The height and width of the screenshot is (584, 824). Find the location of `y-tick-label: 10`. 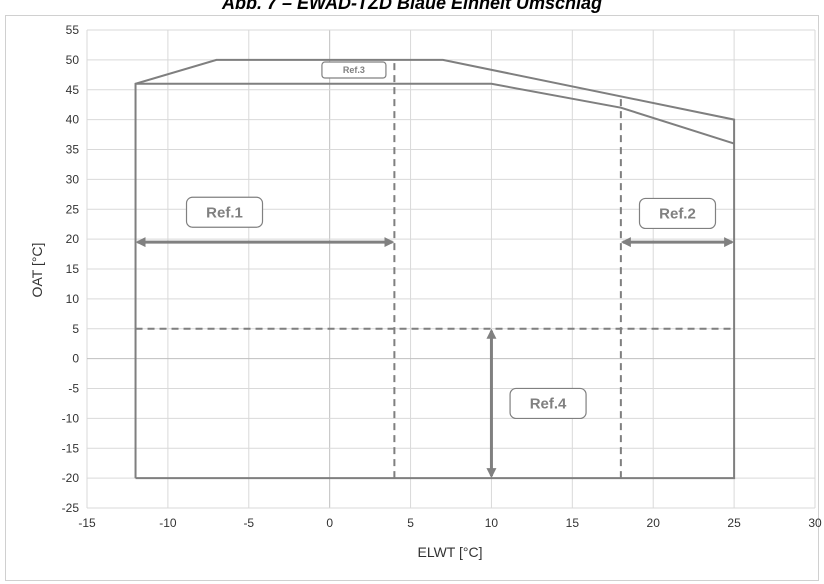

y-tick-label: 10 is located at coordinates (73, 299).